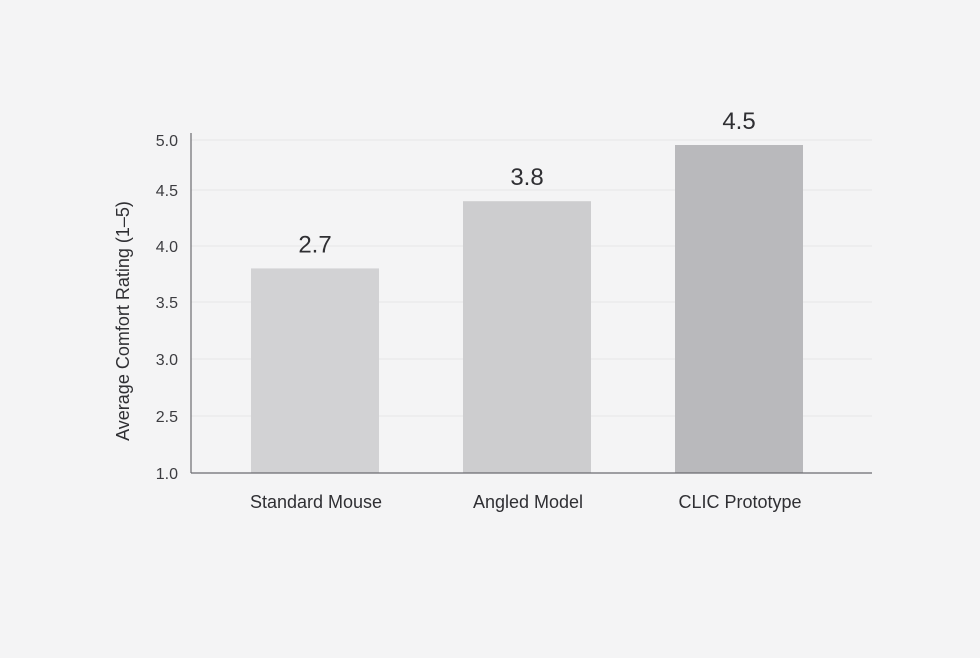  What do you see at coordinates (739, 502) in the screenshot?
I see `x-tick-label: CLIC Prototype` at bounding box center [739, 502].